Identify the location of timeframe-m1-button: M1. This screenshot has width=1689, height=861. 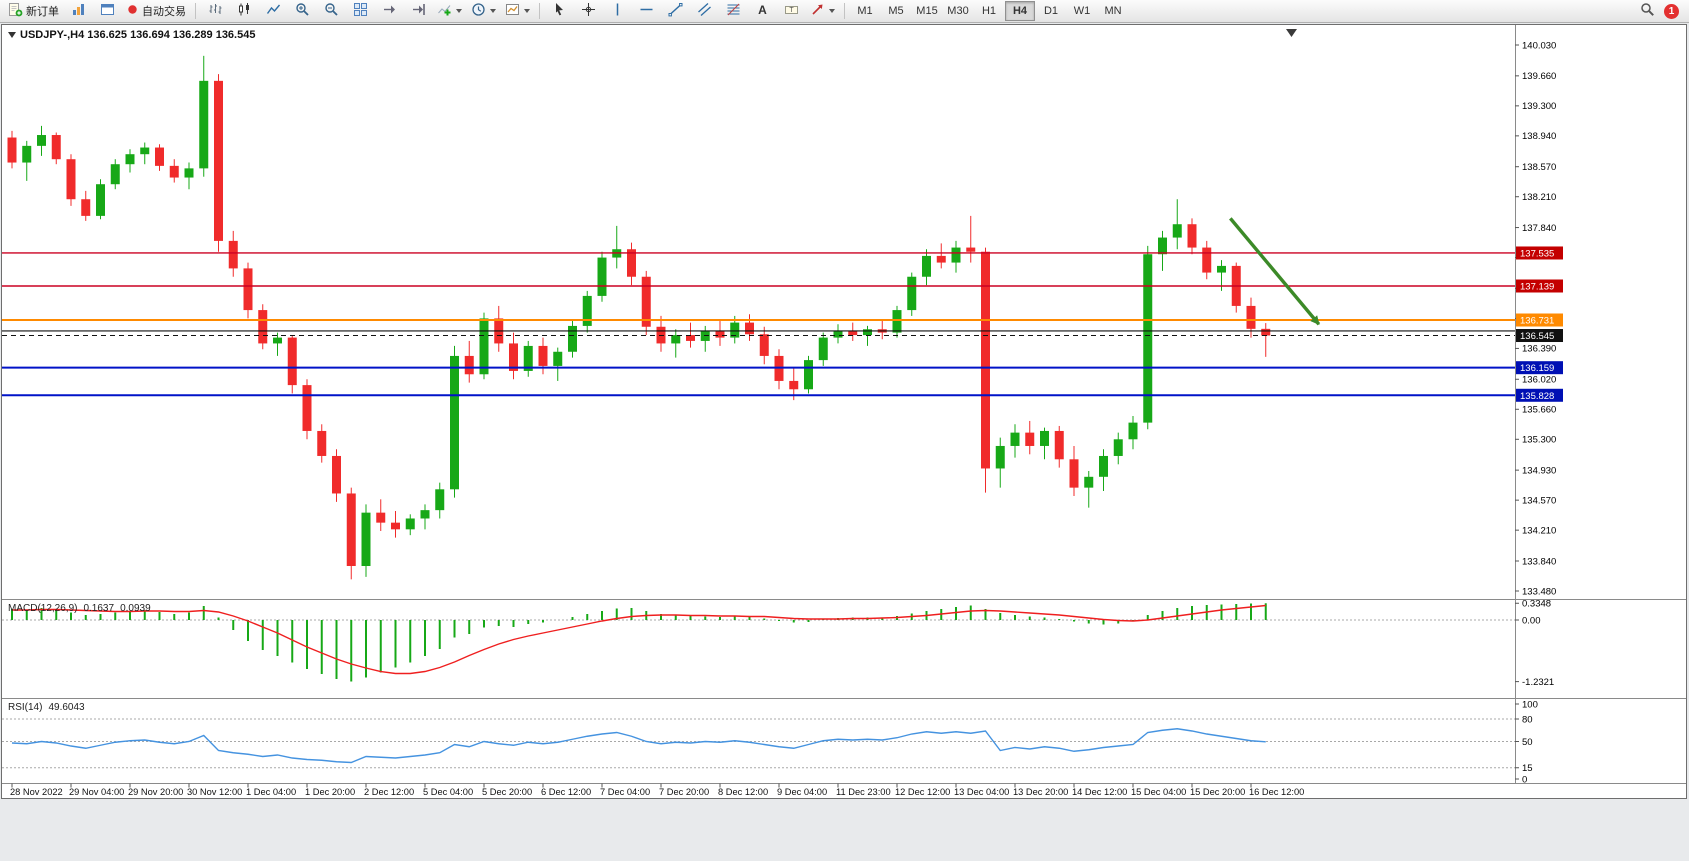
(865, 11).